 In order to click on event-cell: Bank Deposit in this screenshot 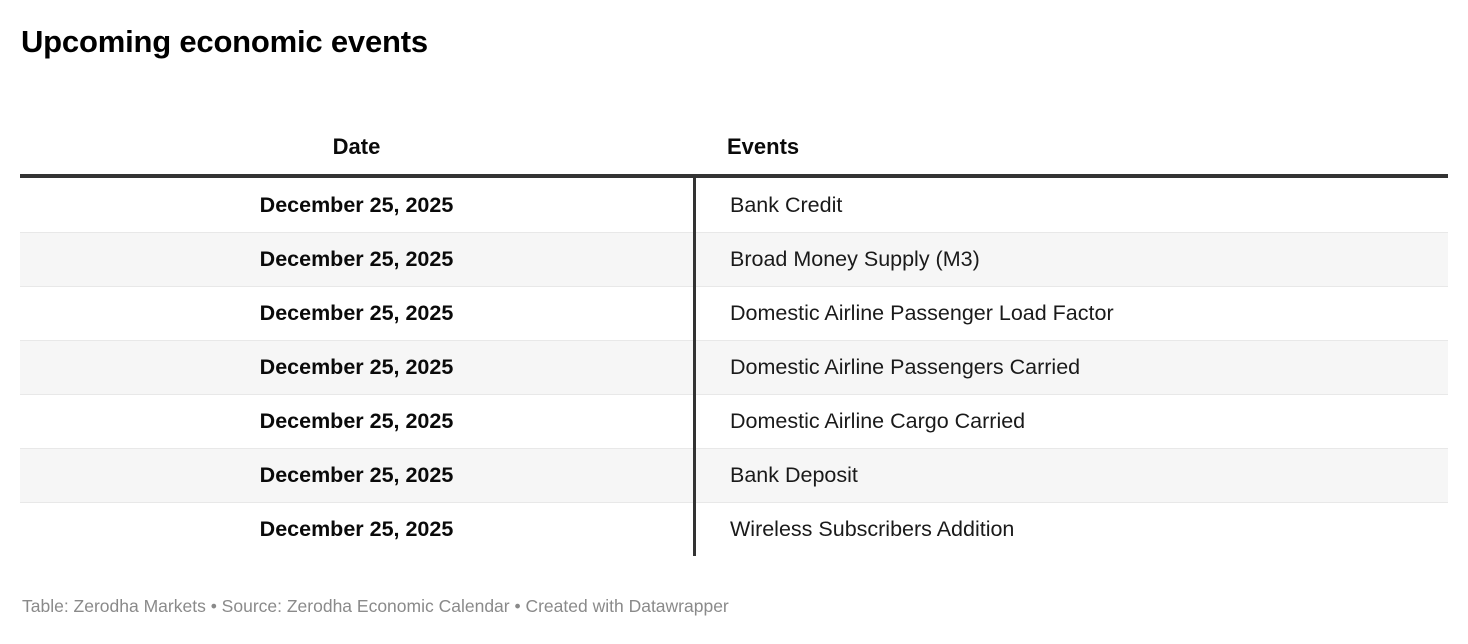, I will do `click(794, 475)`.